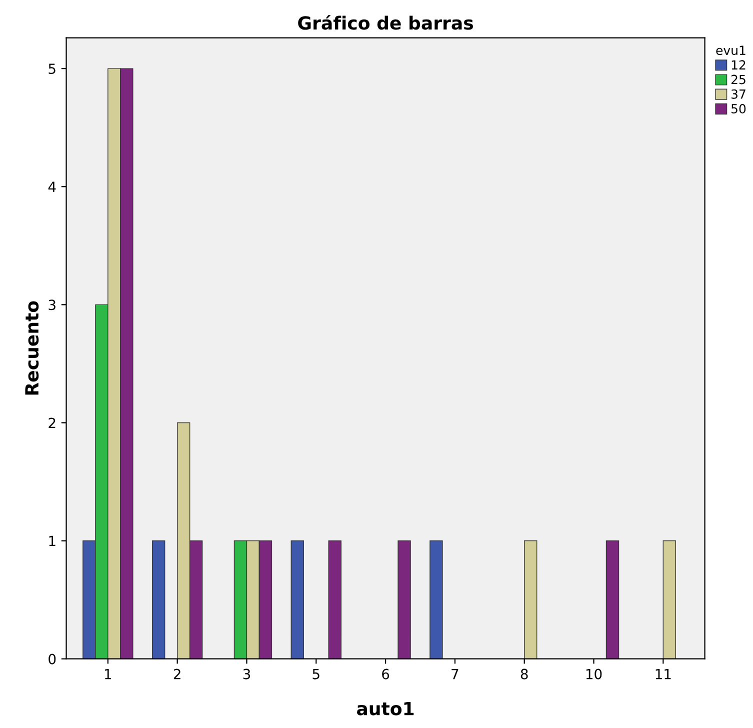 The height and width of the screenshot is (728, 753). Describe the element at coordinates (386, 22) in the screenshot. I see `chart-title: Gráfico de barras` at that location.